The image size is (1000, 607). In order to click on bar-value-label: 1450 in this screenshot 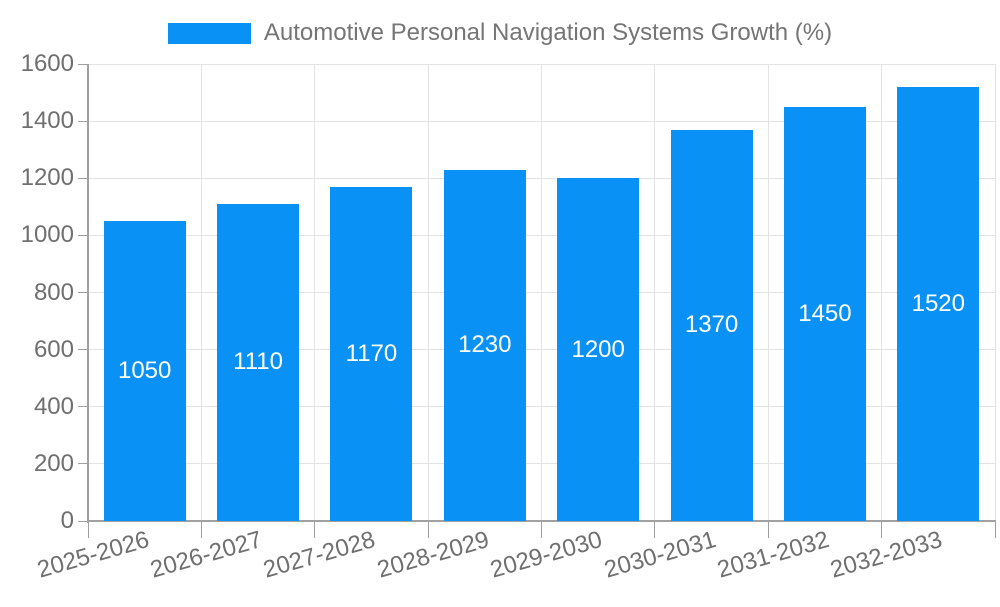, I will do `click(825, 313)`.